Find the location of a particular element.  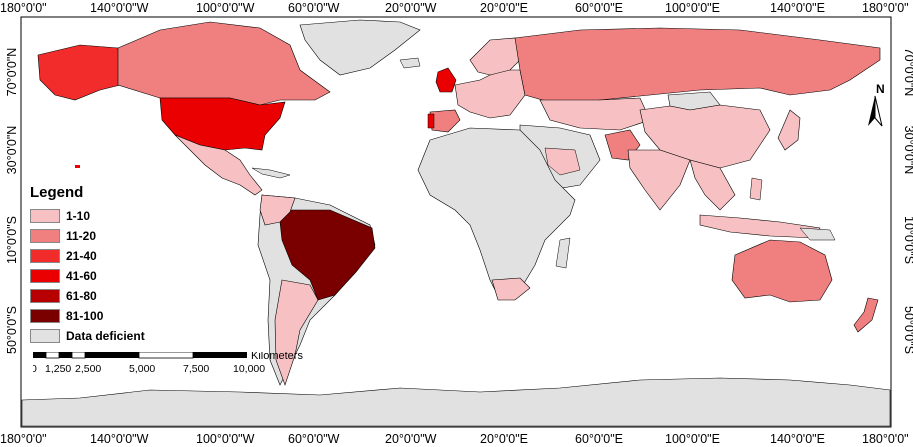

mexico is located at coordinates (218, 165).